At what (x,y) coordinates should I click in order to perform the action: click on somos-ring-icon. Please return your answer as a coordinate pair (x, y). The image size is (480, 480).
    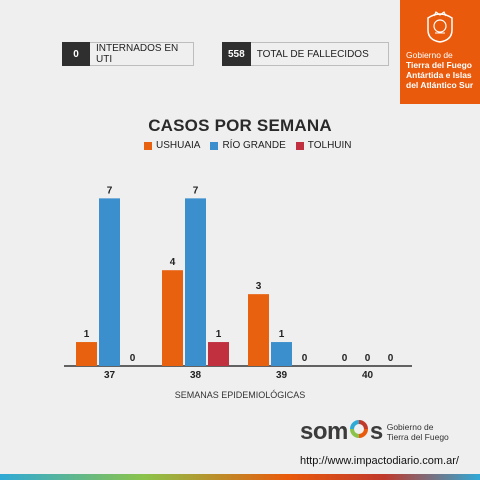
    Looking at the image, I should click on (358, 429).